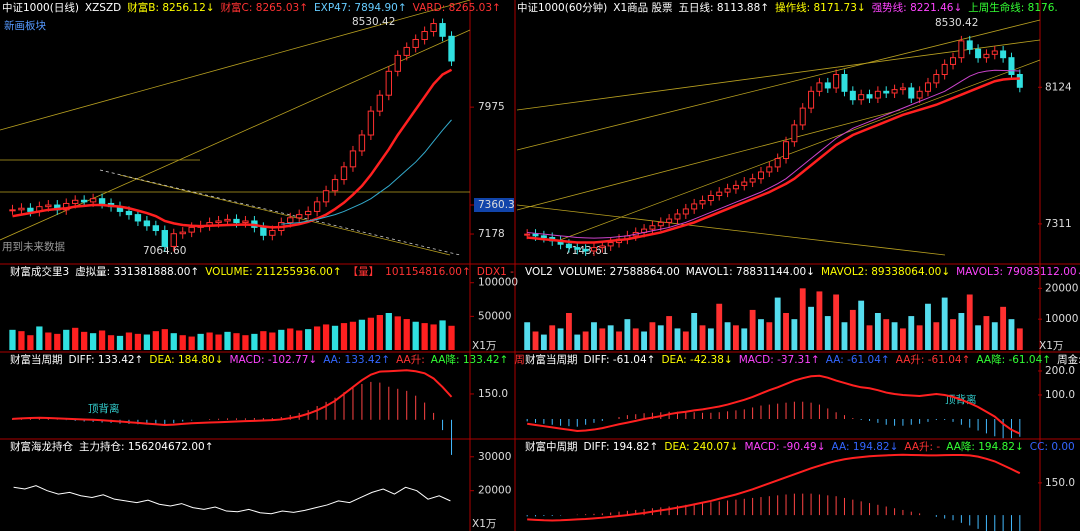  I want to click on annotation: 新画板块, so click(25, 25).